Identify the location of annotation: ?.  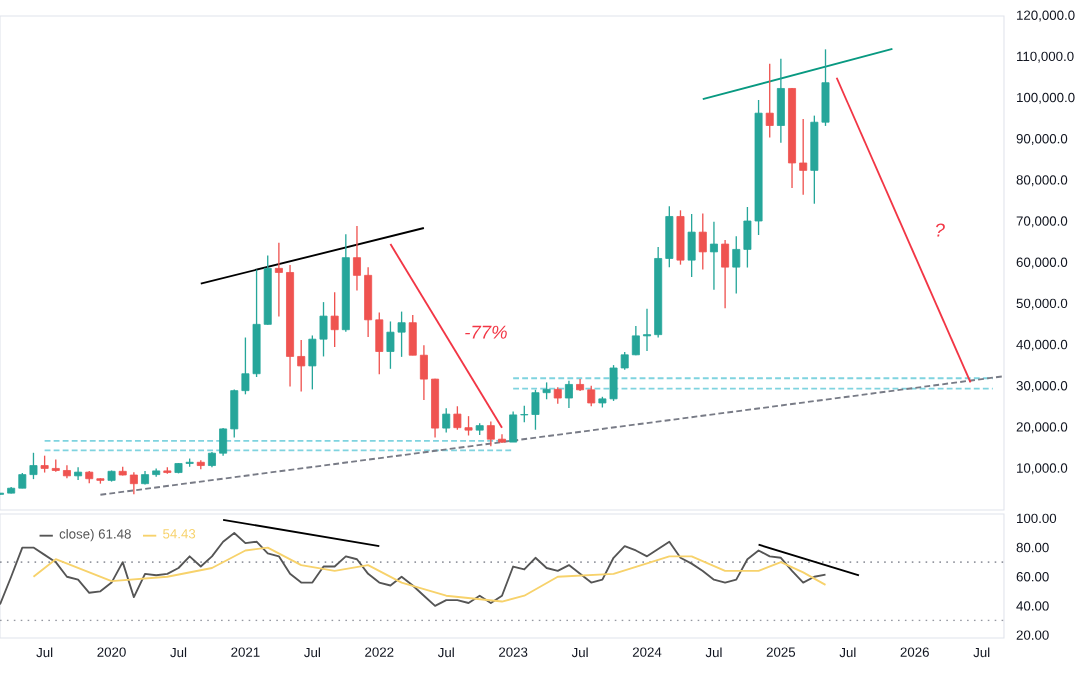
(940, 230).